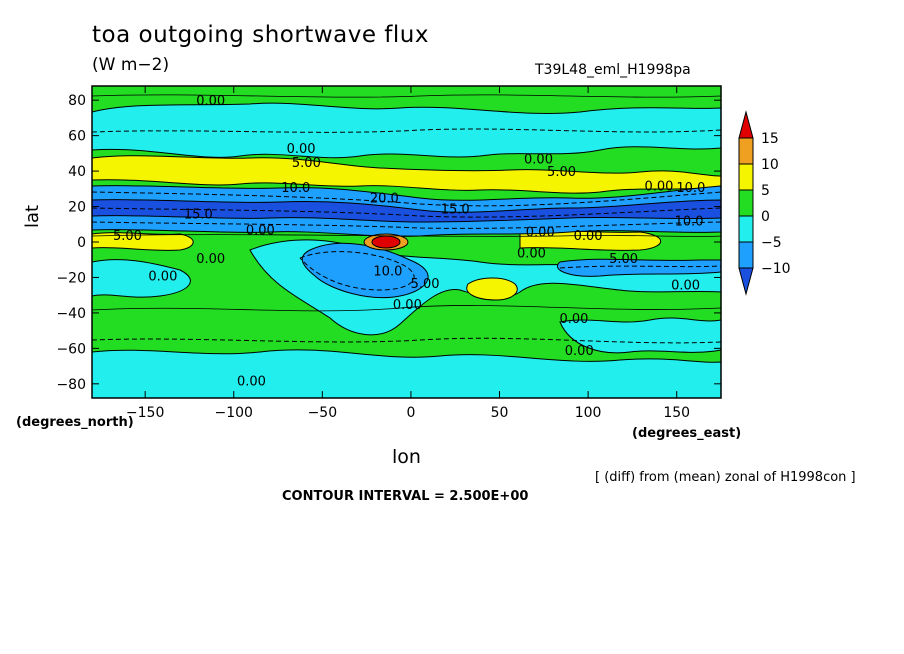  I want to click on colorbar-bottom-triangle, so click(746, 281).